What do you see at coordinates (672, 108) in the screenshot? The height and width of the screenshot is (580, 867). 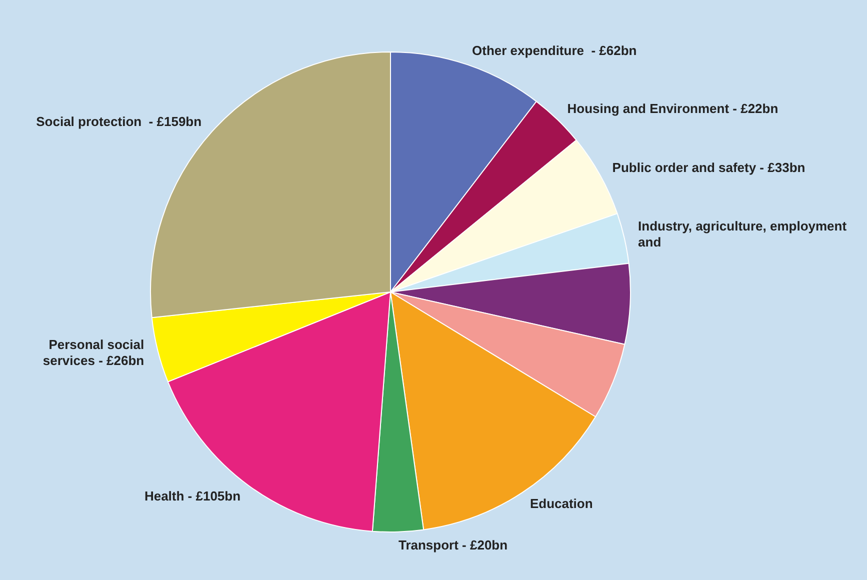 I see `slice-label: Housing and Environment - £22bn` at bounding box center [672, 108].